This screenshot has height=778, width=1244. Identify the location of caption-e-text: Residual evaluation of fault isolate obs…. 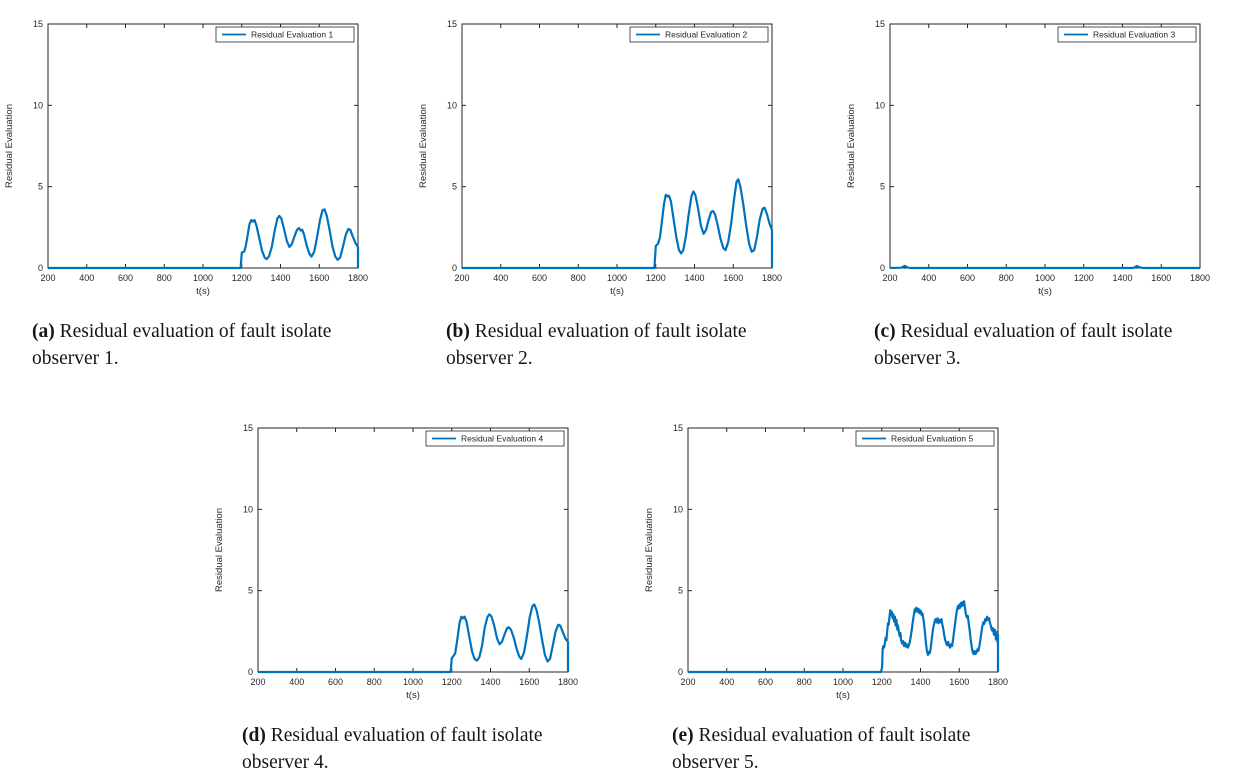
(821, 749).